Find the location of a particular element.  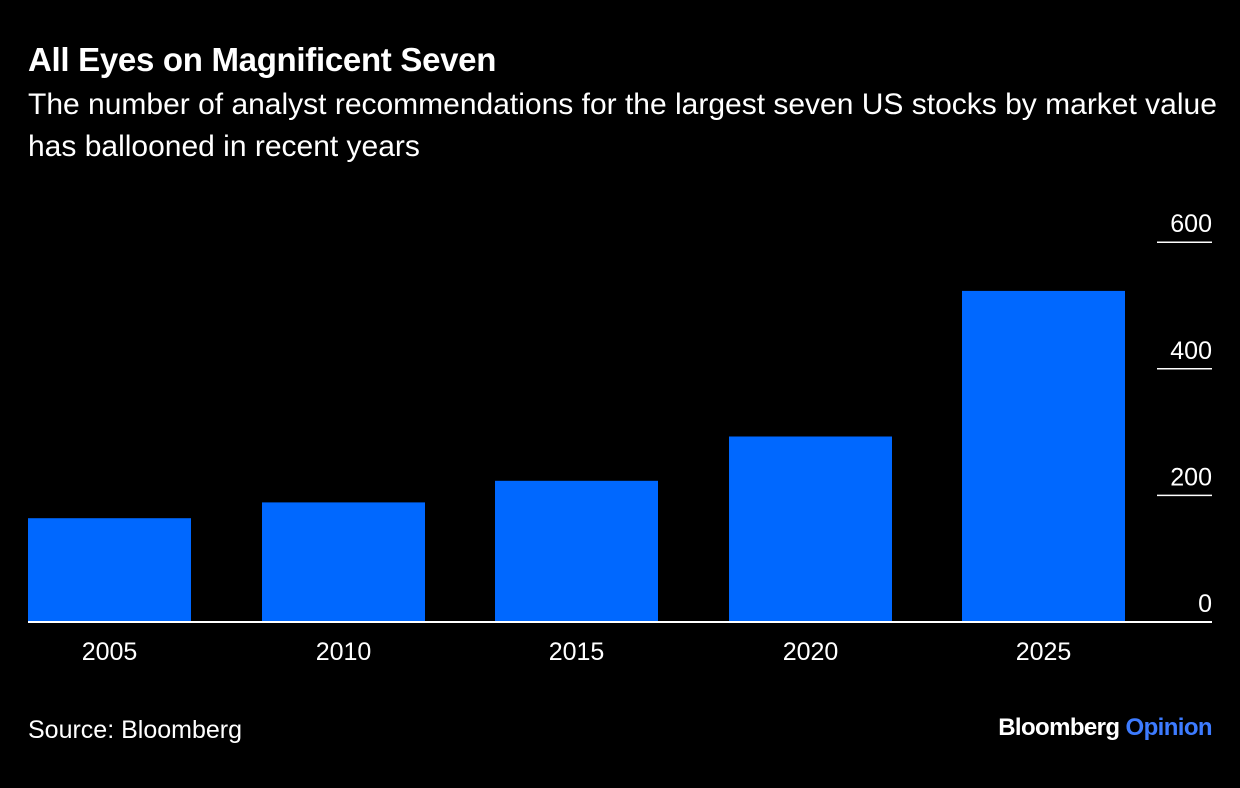

bar-2025 is located at coordinates (1043, 456).